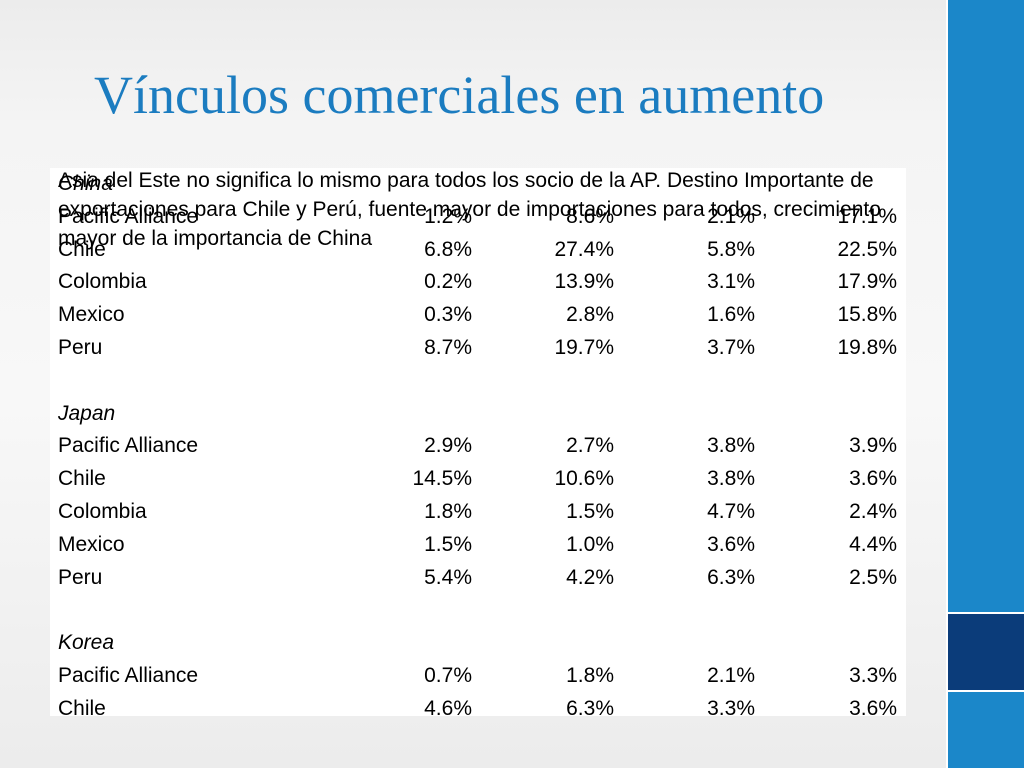  What do you see at coordinates (867, 347) in the screenshot?
I see `value-cell: 19.8%` at bounding box center [867, 347].